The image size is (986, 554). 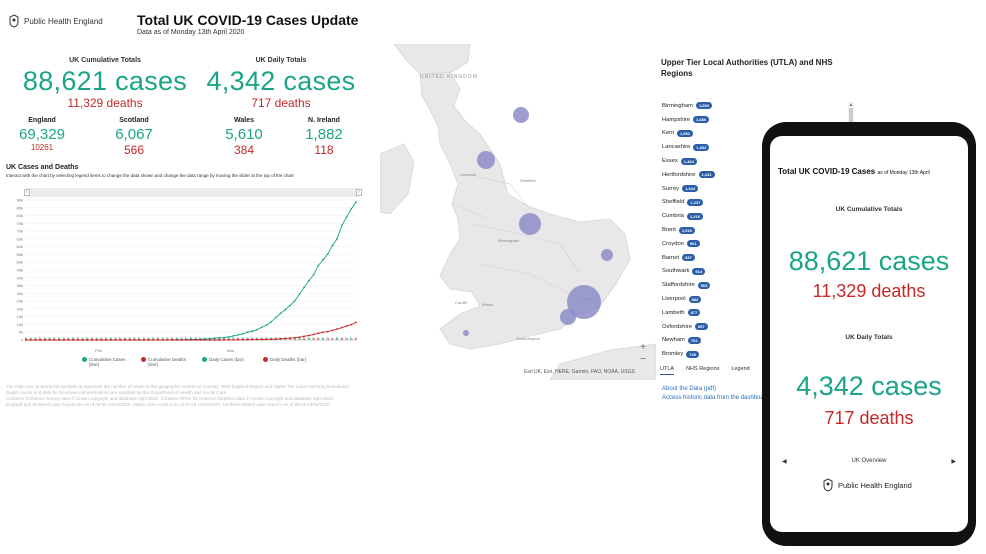 What do you see at coordinates (678, 285) in the screenshot?
I see `utla-name: Staffordshire` at bounding box center [678, 285].